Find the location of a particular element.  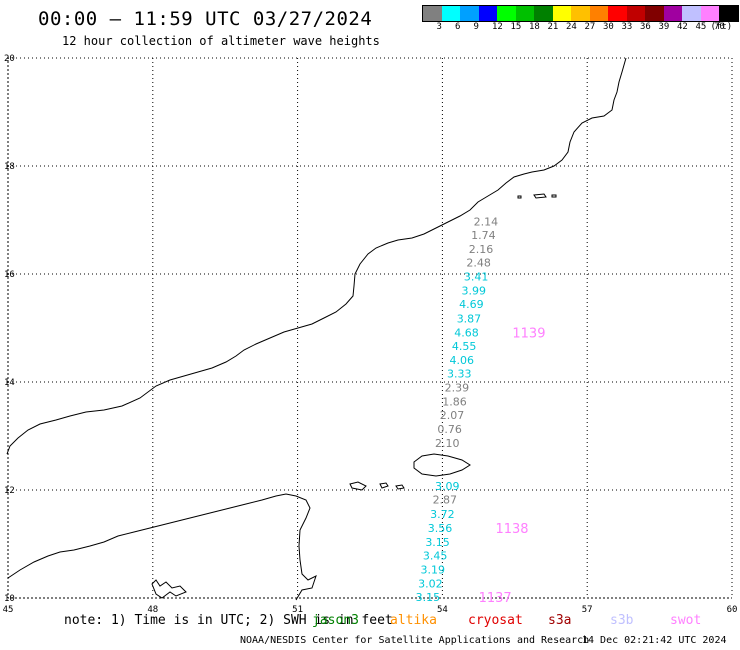

lon-tick-label: 54 is located at coordinates (442, 610).